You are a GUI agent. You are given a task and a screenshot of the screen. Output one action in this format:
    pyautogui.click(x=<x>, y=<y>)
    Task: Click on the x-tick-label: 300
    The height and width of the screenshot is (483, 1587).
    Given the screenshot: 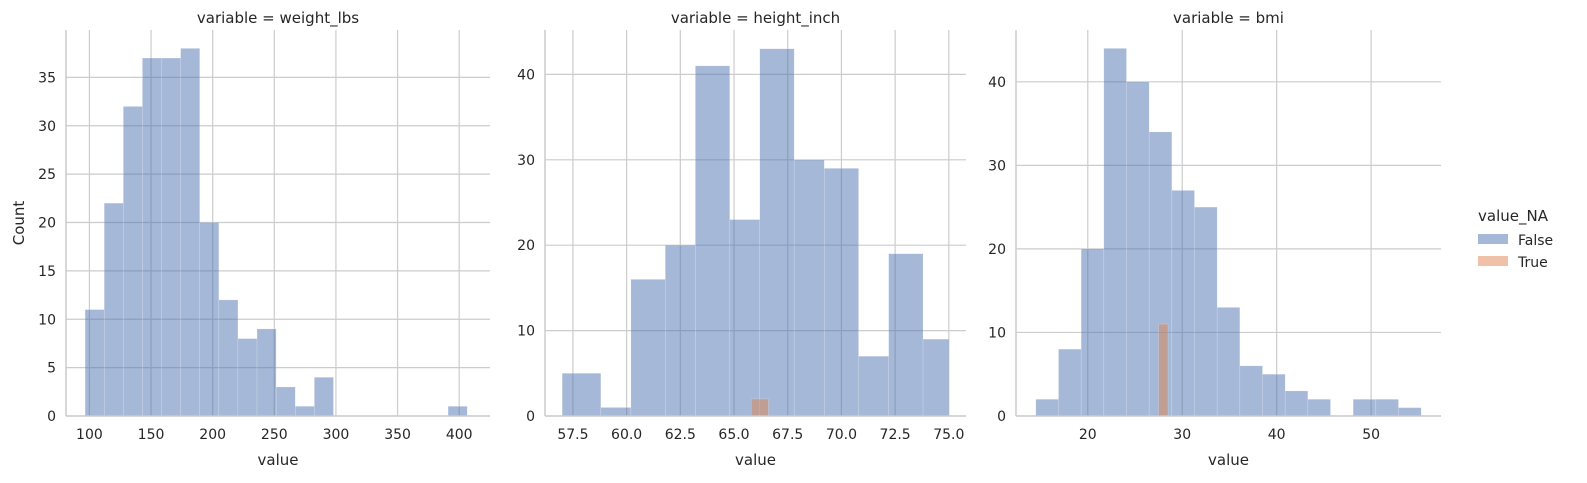 What is the action you would take?
    pyautogui.click(x=336, y=435)
    